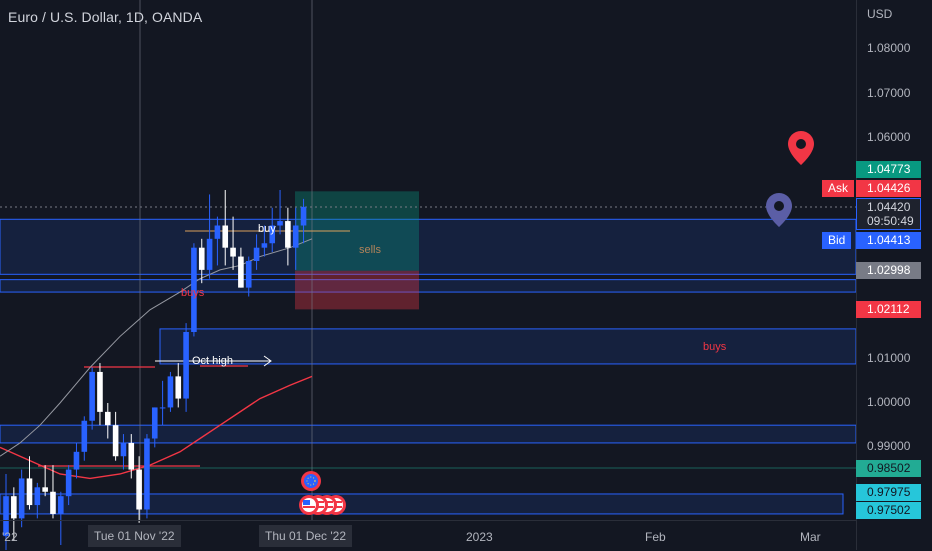 The height and width of the screenshot is (551, 932). I want to click on ma-red-line, so click(156, 427).